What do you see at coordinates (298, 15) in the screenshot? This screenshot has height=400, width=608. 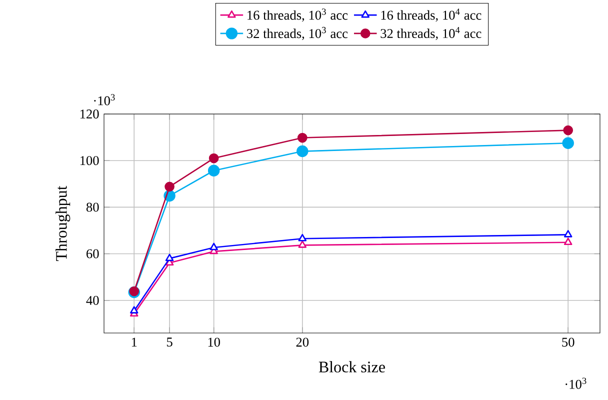 I see `legend-label: 16 threads, 10$^{3}$ acc` at bounding box center [298, 15].